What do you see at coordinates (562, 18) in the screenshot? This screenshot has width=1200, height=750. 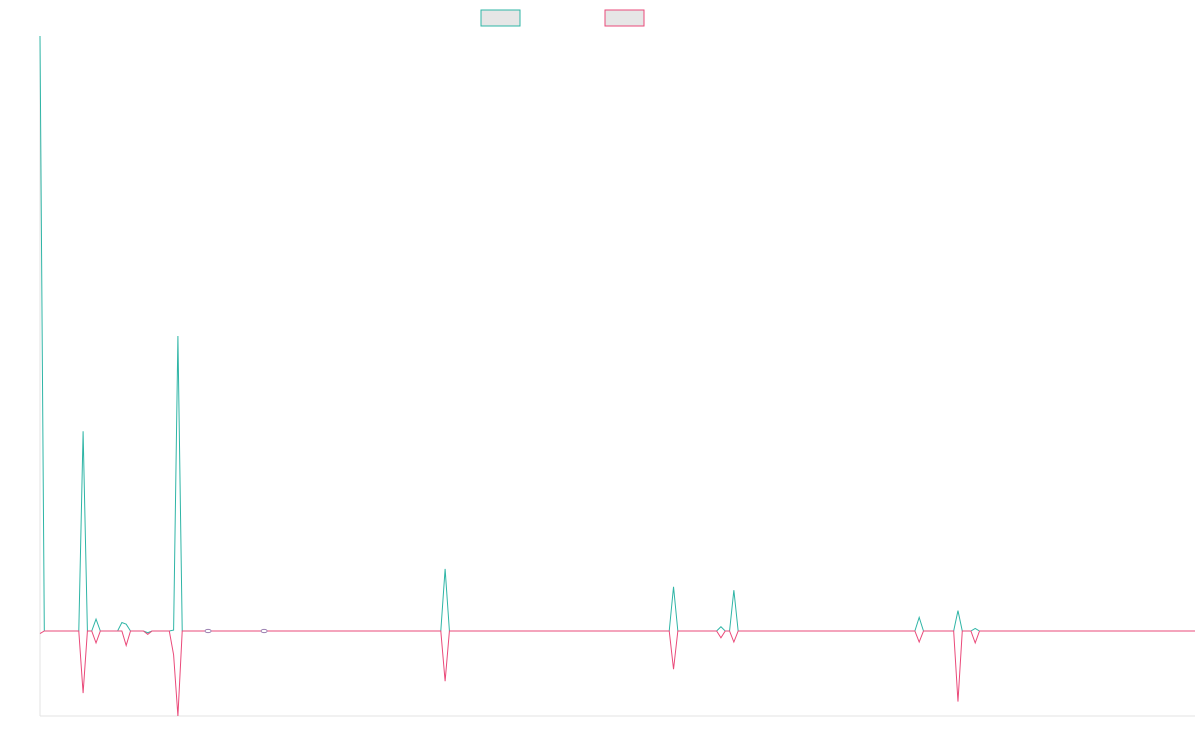 I see `legend` at bounding box center [562, 18].